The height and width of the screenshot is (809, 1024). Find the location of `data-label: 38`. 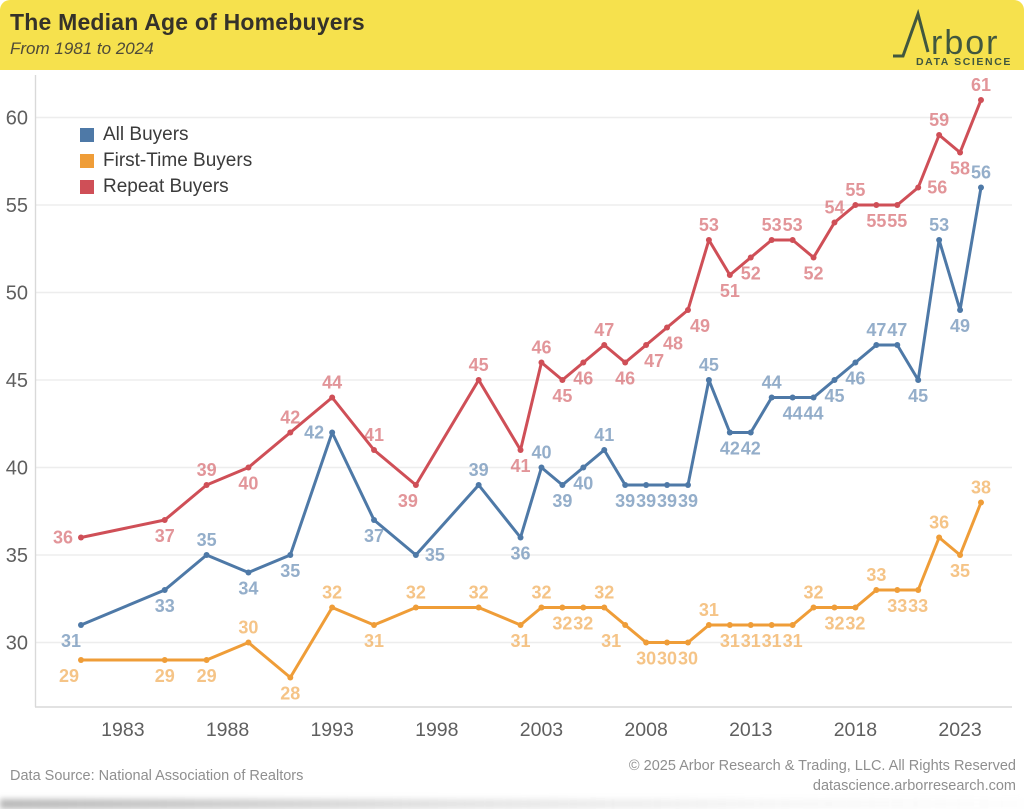

data-label: 38 is located at coordinates (981, 488).